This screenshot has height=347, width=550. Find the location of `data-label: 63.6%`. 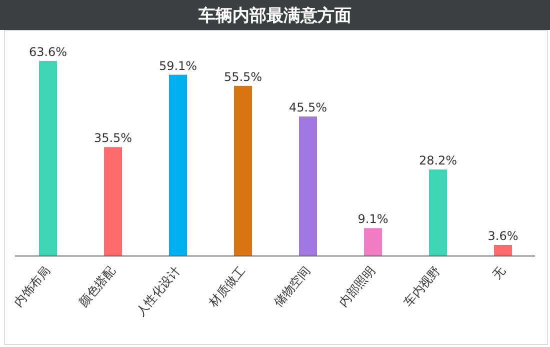

data-label: 63.6% is located at coordinates (48, 52).